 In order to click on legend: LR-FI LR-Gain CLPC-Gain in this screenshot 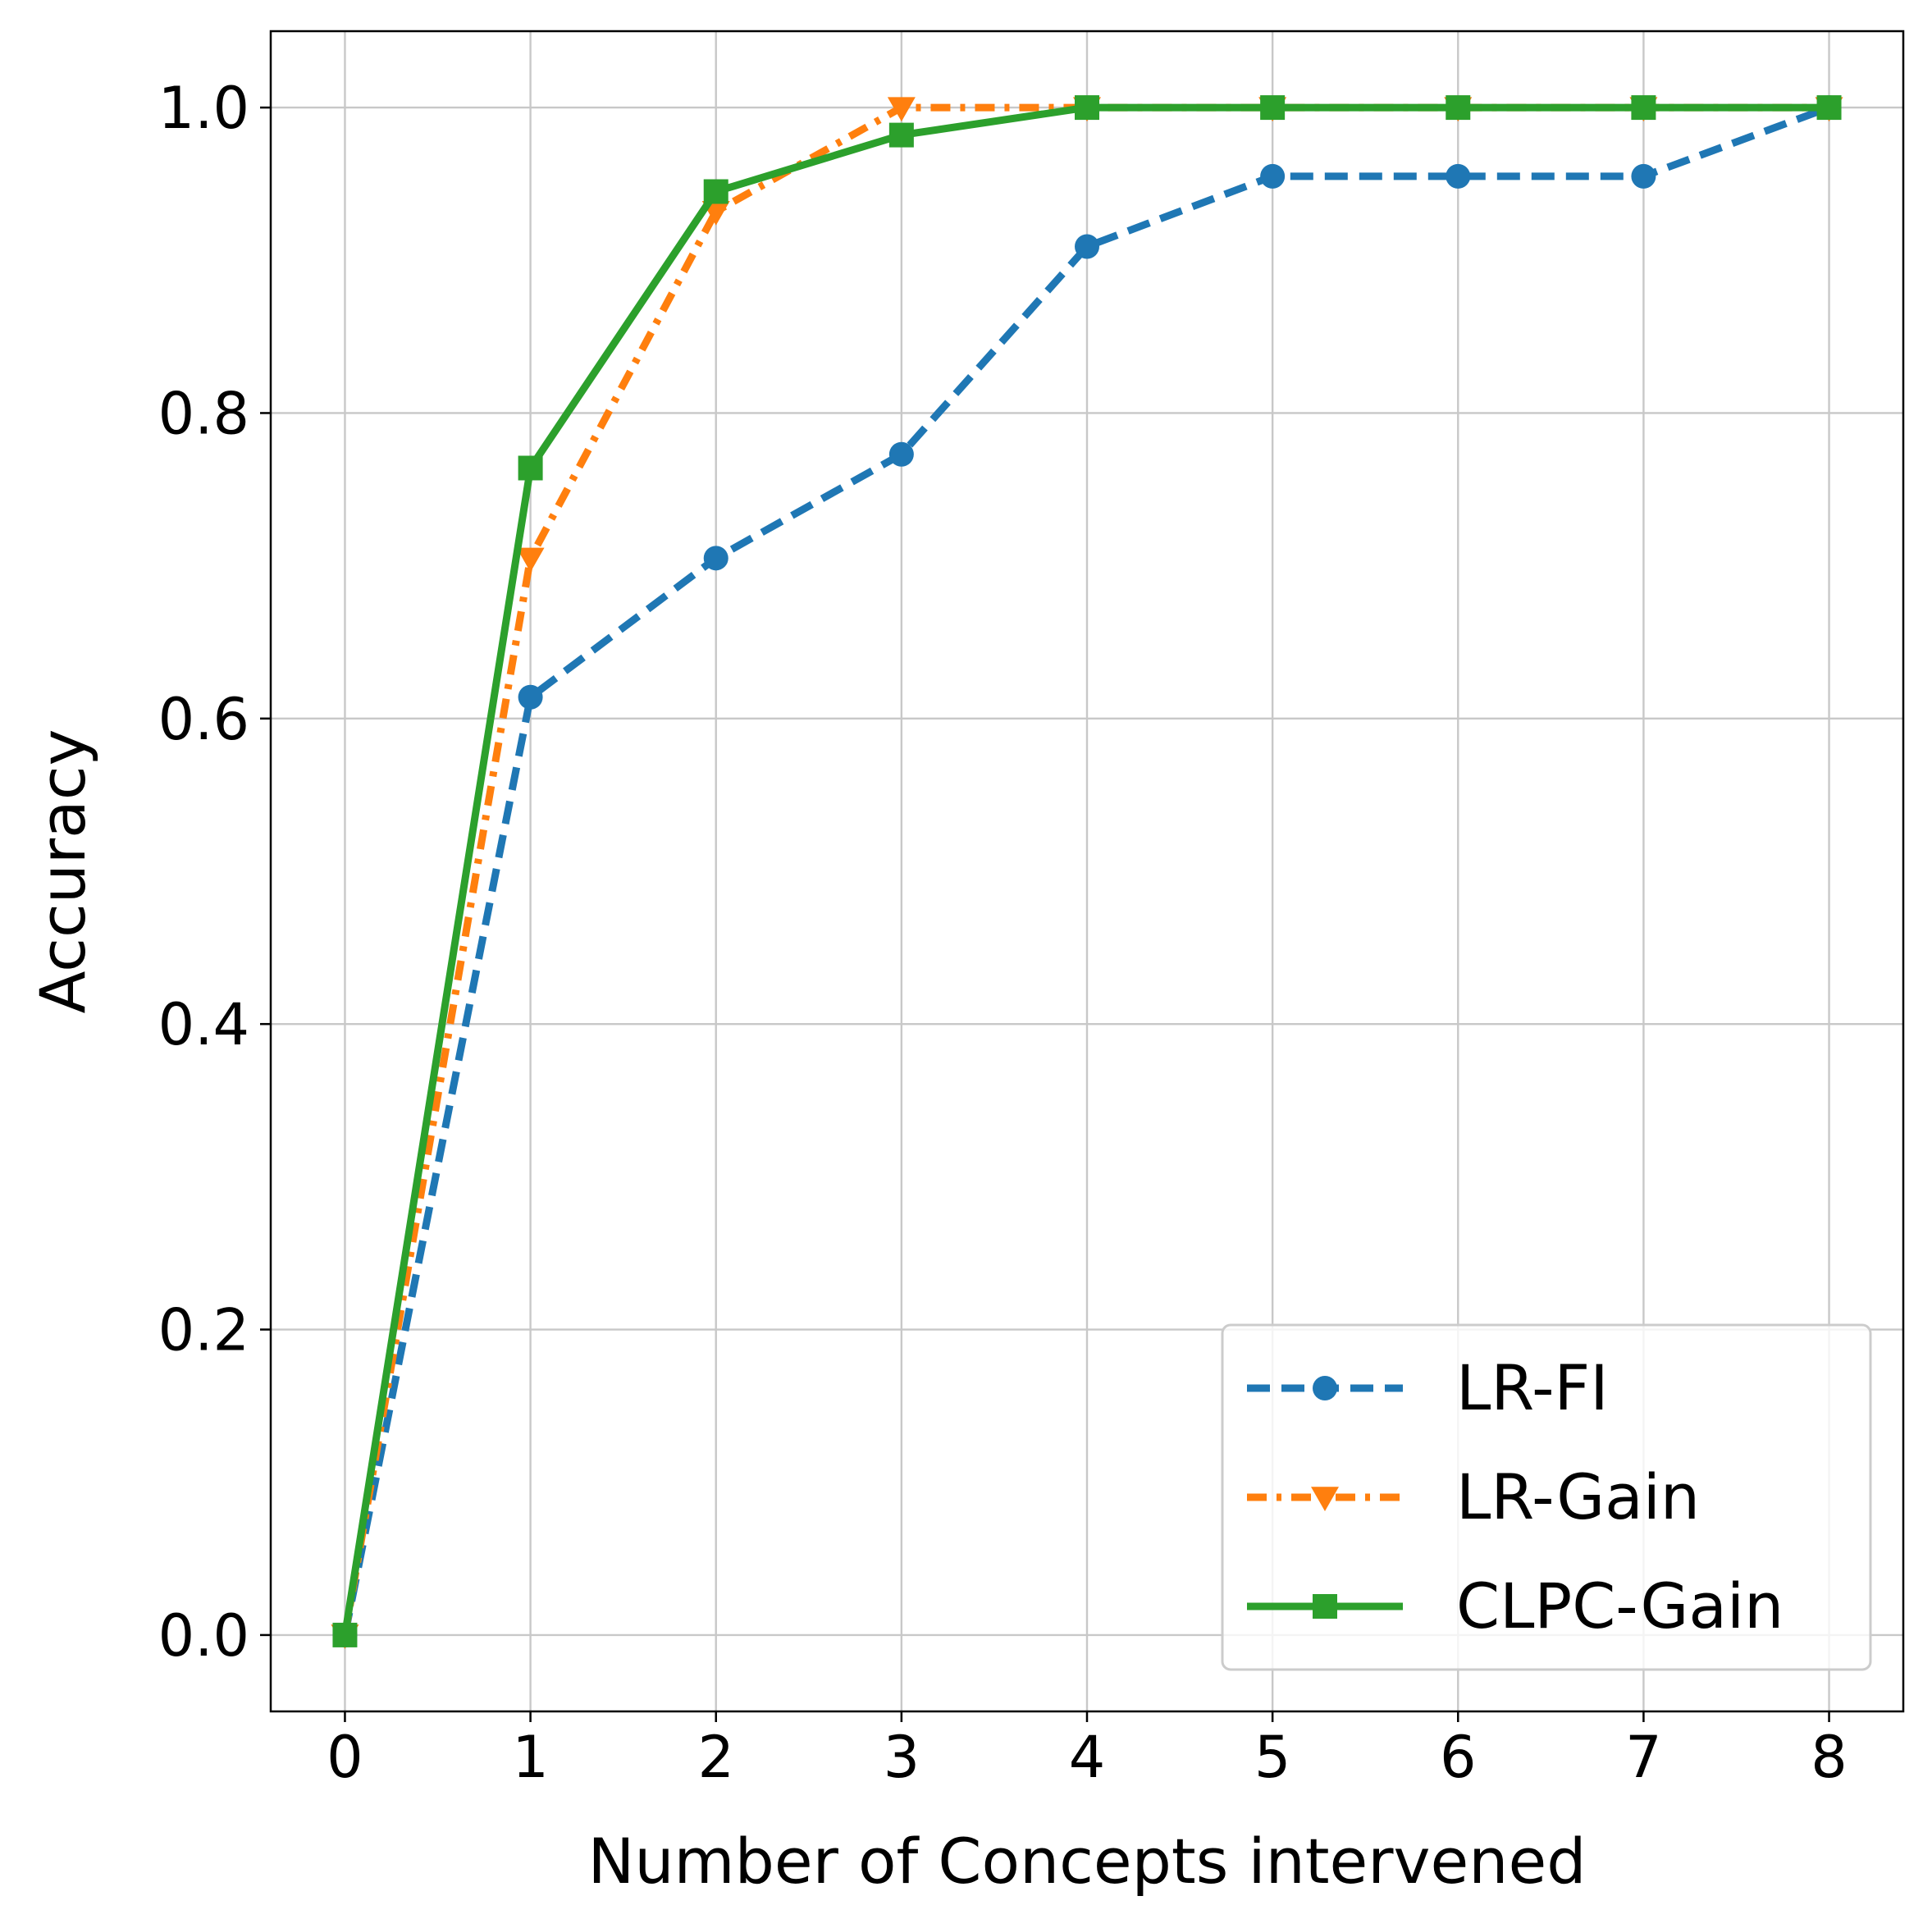, I will do `click(1547, 1497)`.